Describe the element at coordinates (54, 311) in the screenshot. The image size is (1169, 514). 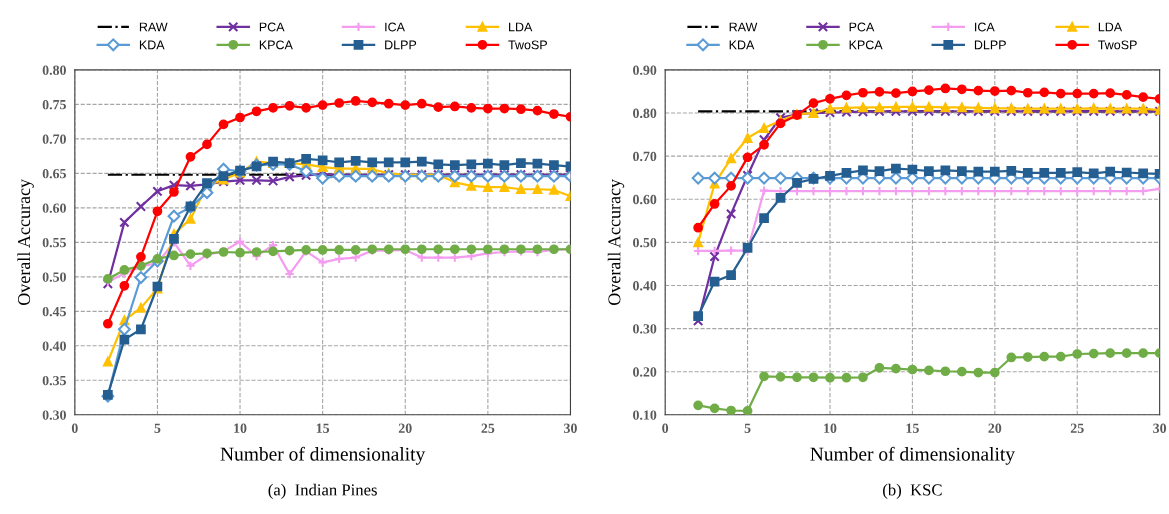
I see `y-tick-label: 0.45` at that location.